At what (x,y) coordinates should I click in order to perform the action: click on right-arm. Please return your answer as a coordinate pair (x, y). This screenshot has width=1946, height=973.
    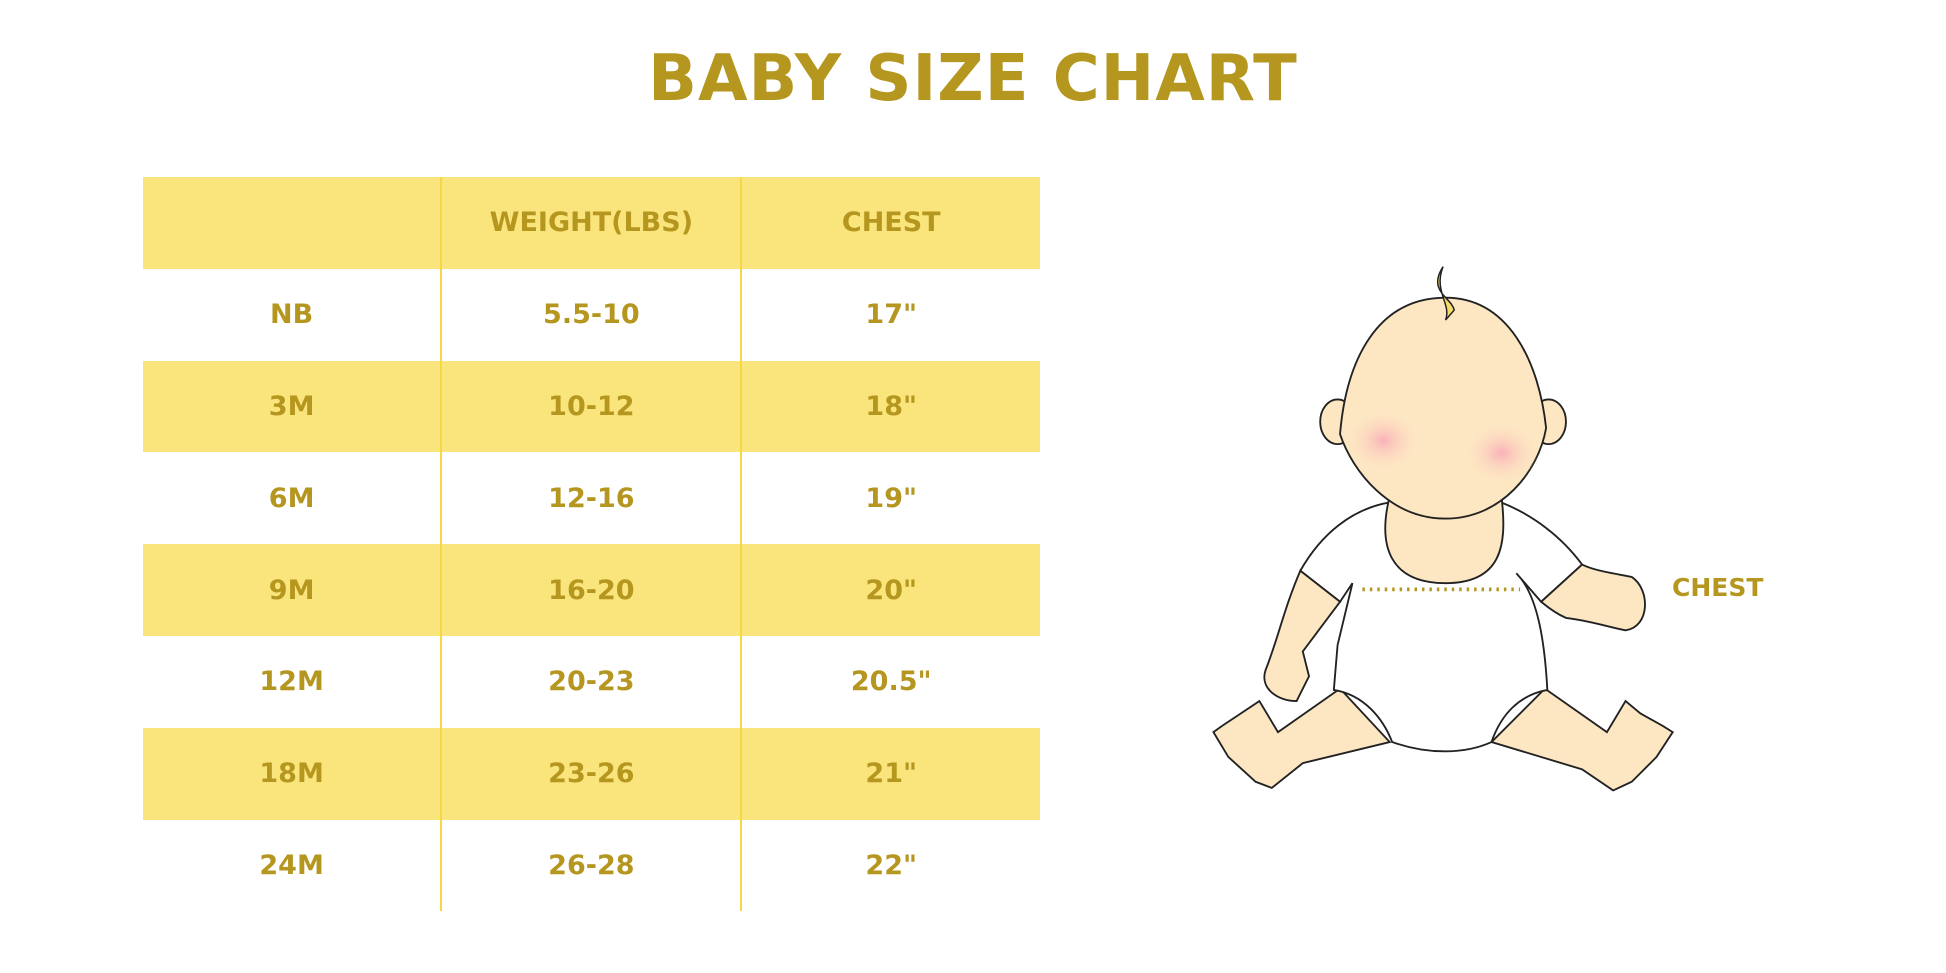
    Looking at the image, I should click on (1592, 597).